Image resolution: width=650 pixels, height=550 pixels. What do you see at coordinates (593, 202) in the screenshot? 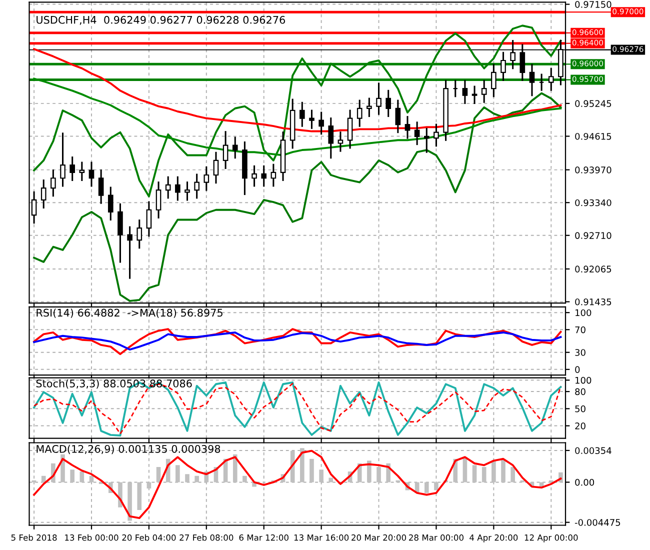
I see `y-tick-label: 0.93340` at bounding box center [593, 202].